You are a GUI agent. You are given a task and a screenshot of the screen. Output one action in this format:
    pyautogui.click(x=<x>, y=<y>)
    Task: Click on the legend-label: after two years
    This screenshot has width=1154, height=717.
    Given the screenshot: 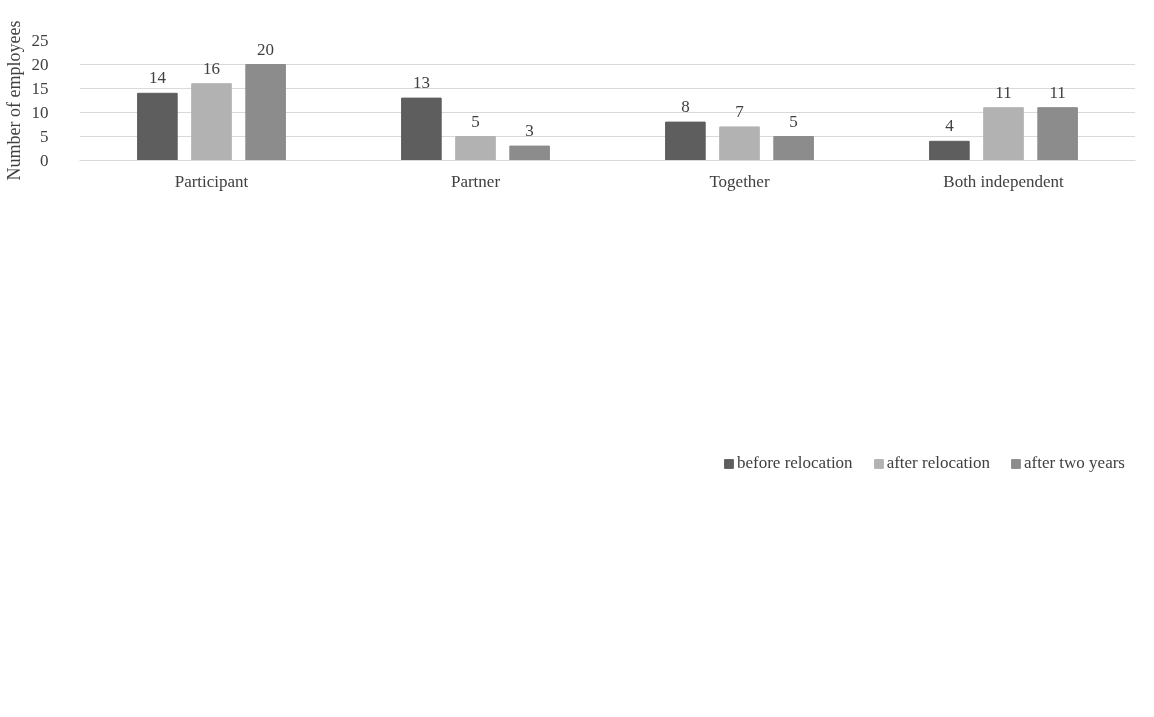 What is the action you would take?
    pyautogui.click(x=1074, y=463)
    